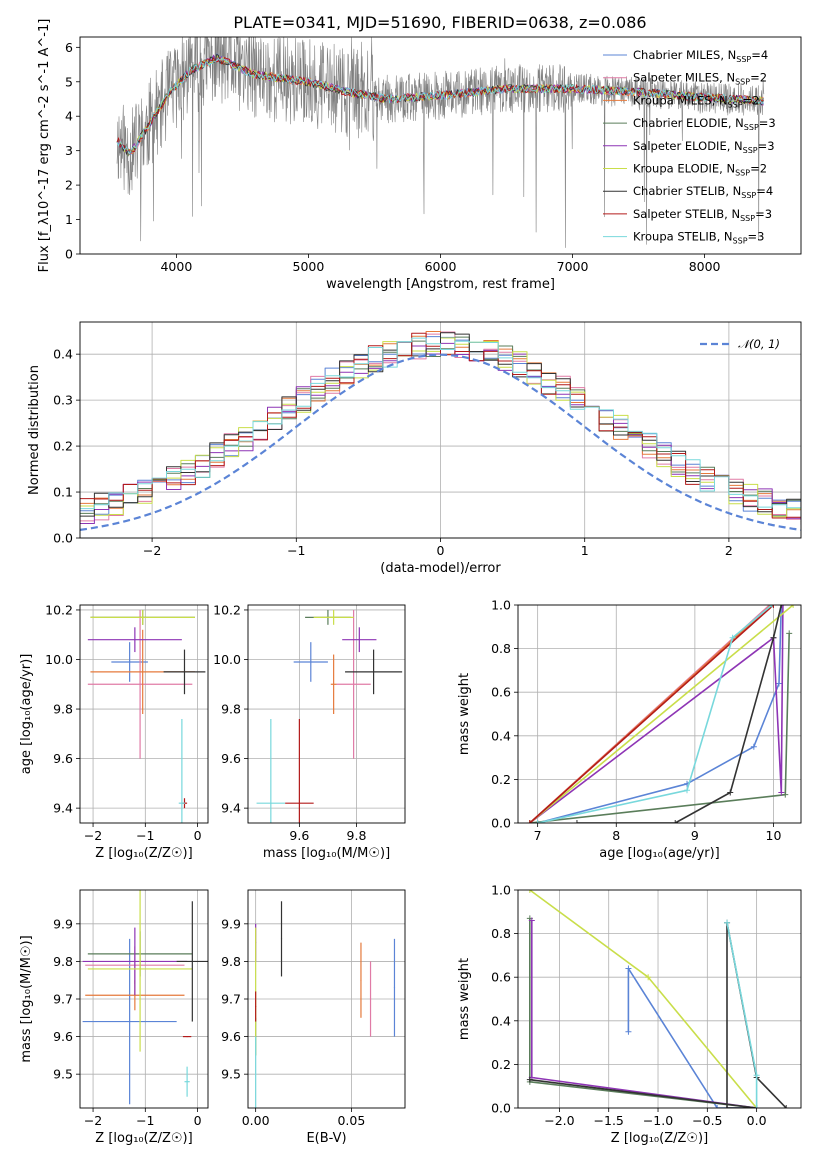 This screenshot has height=1170, width=819. I want to click on y-tick-label: 9.4, so click(231, 808).